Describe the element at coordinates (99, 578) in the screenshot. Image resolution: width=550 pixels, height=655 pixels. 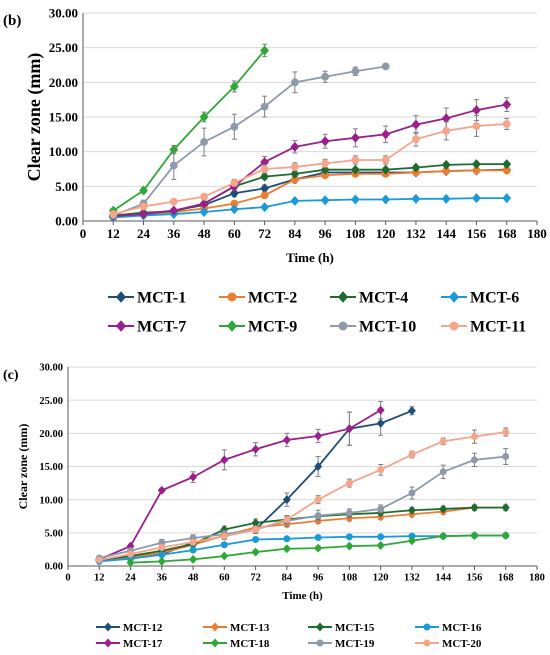
I see `panel-c-x-tick-label: 12` at that location.